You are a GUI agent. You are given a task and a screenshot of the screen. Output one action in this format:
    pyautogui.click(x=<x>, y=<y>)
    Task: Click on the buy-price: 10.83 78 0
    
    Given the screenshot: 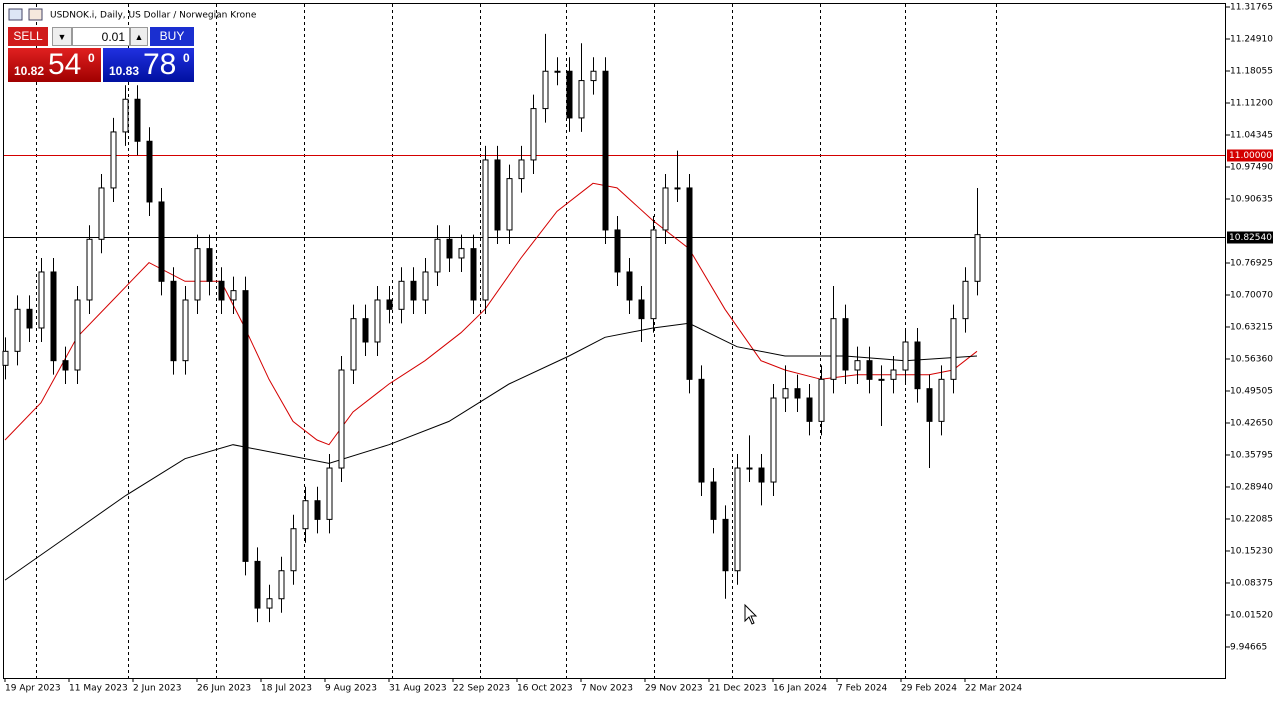 What is the action you would take?
    pyautogui.click(x=148, y=65)
    